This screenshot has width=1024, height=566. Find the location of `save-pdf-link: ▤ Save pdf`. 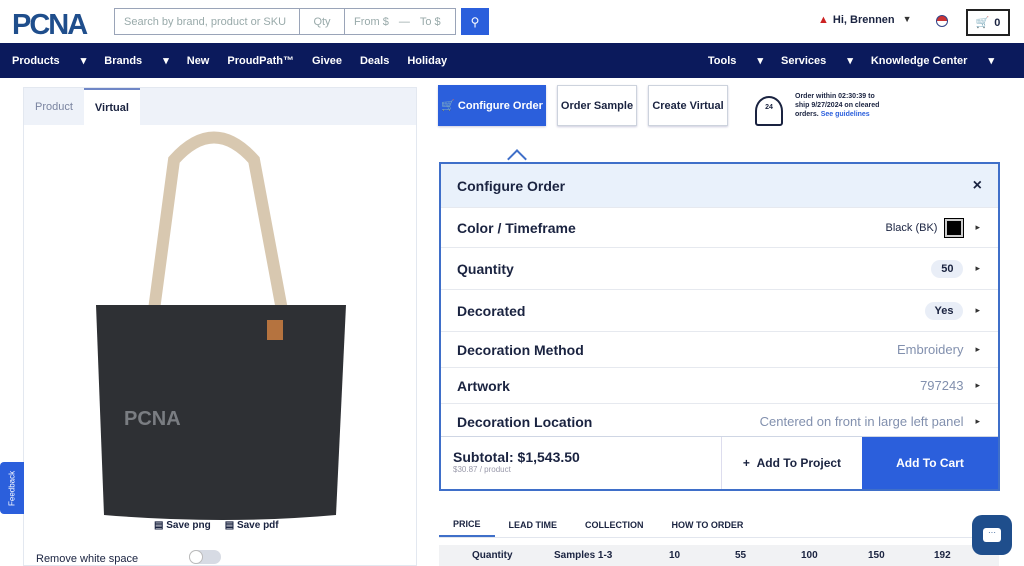

save-pdf-link: ▤ Save pdf is located at coordinates (251, 525).